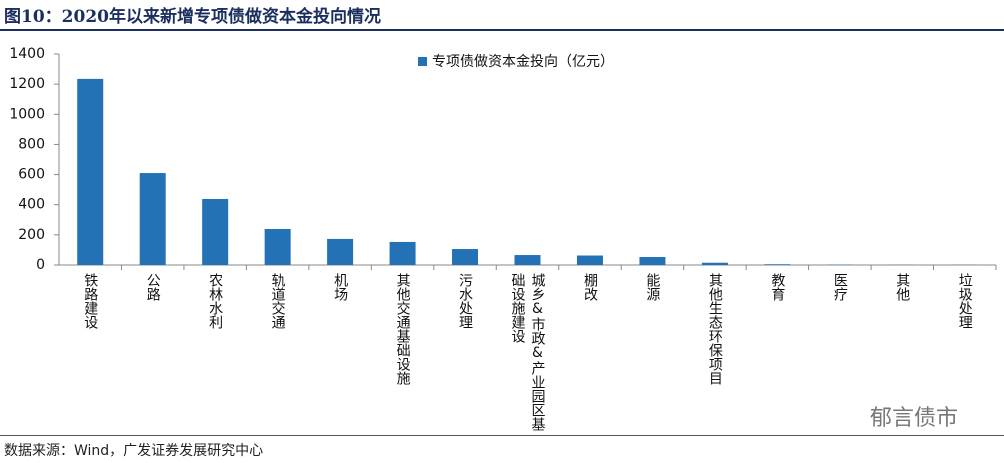 Image resolution: width=1004 pixels, height=463 pixels. I want to click on title-rule, so click(502, 30).